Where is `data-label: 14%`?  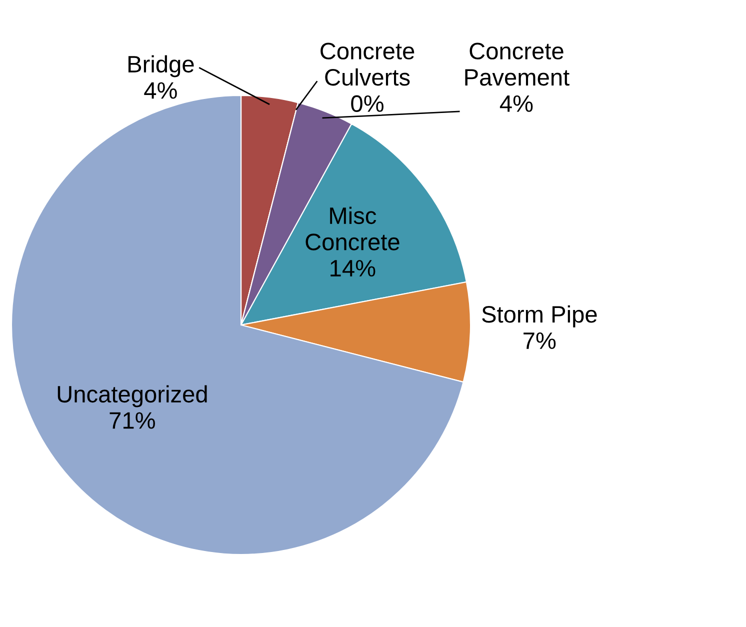 data-label: 14% is located at coordinates (353, 268).